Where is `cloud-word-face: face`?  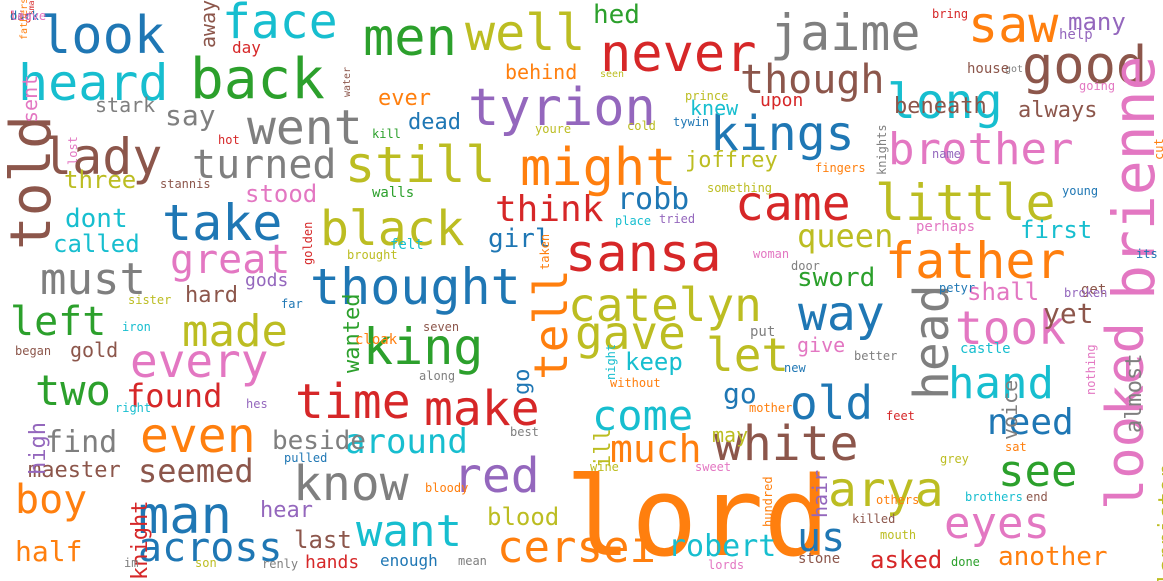 cloud-word-face: face is located at coordinates (280, 25).